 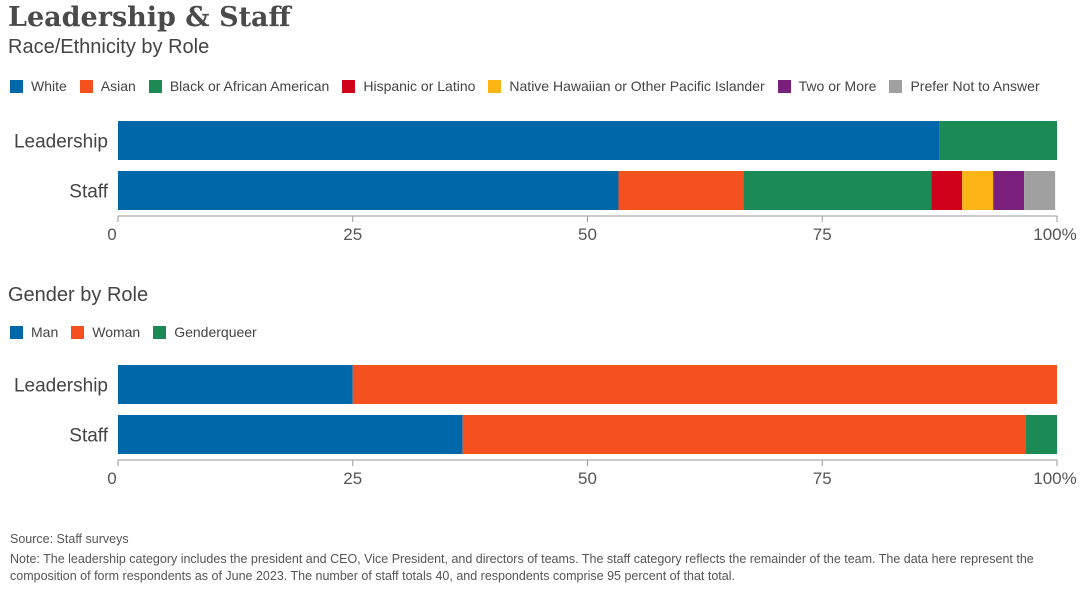 What do you see at coordinates (368, 190) in the screenshot?
I see `bar-staff-white` at bounding box center [368, 190].